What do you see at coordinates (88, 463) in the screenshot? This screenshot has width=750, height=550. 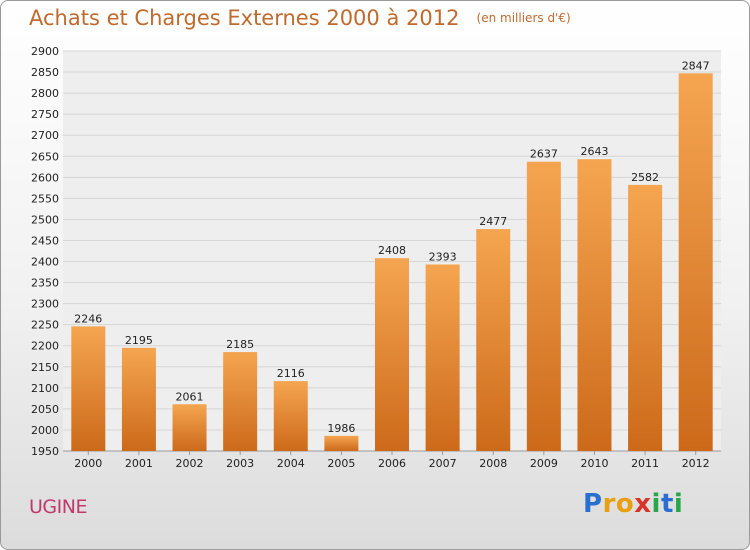 I see `x-tick-label: 2000` at bounding box center [88, 463].